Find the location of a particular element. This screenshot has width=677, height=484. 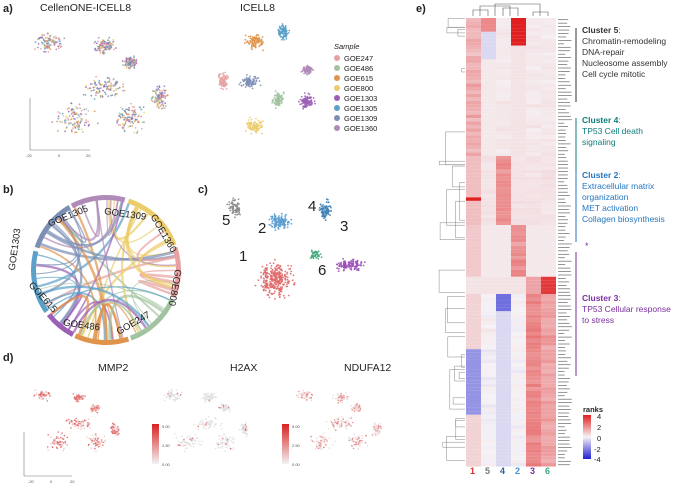

row-dendrogram is located at coordinates (451, 239).